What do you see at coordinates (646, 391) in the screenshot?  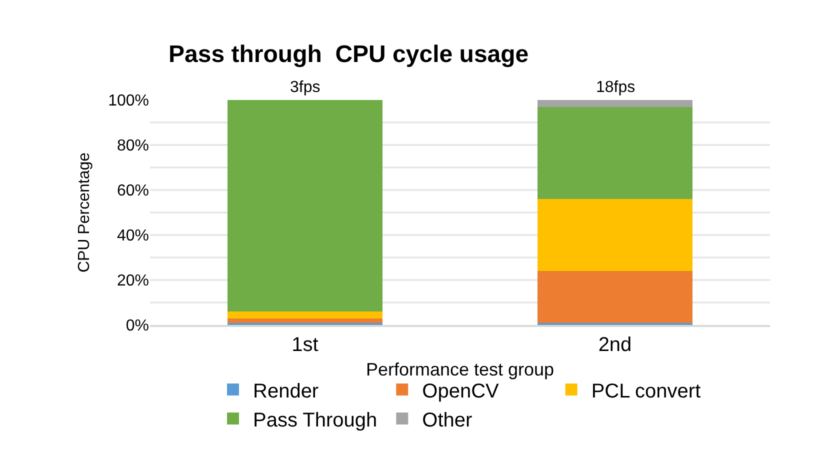 I see `legend-label: PCL convert` at bounding box center [646, 391].